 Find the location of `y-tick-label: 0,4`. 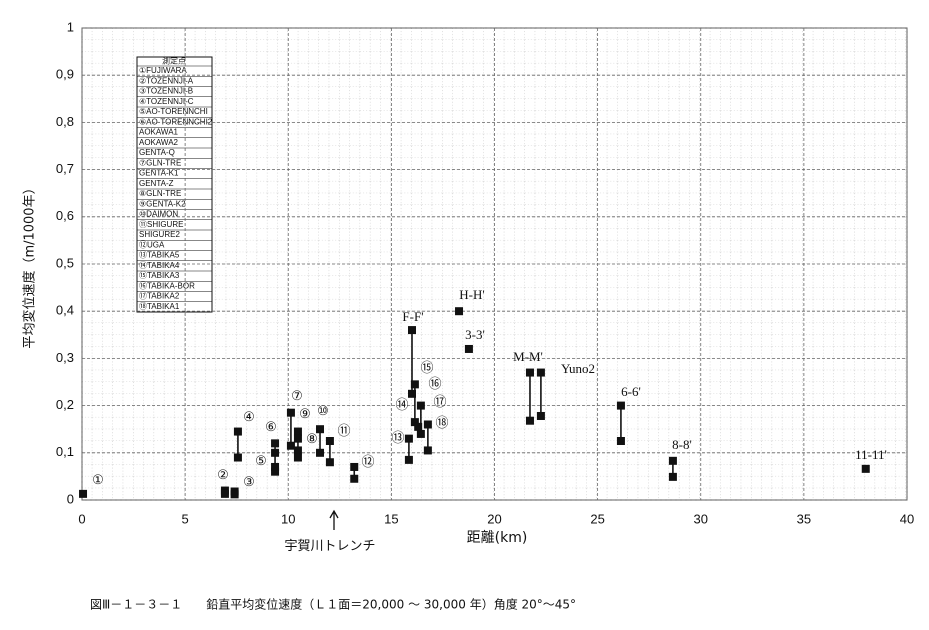

y-tick-label: 0,4 is located at coordinates (65, 310).